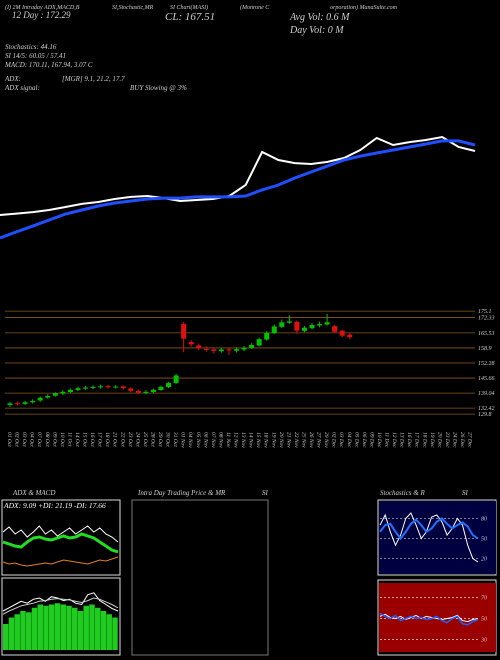 This screenshot has width=500, height=660. What do you see at coordinates (158, 88) in the screenshot?
I see `label-text: BUY Slowing @ 3%` at bounding box center [158, 88].